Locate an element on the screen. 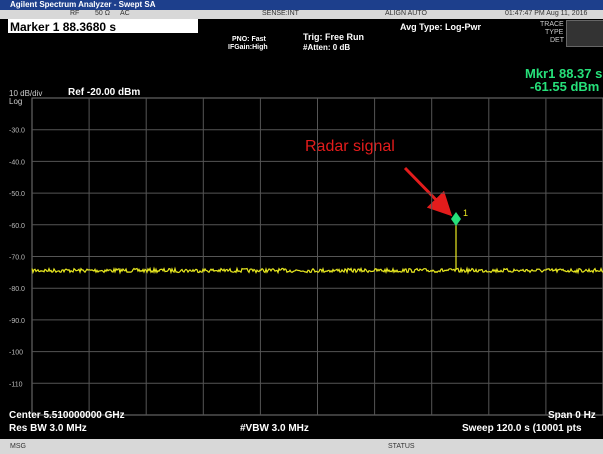 This screenshot has width=603, height=454. scale: Log is located at coordinates (16, 101).